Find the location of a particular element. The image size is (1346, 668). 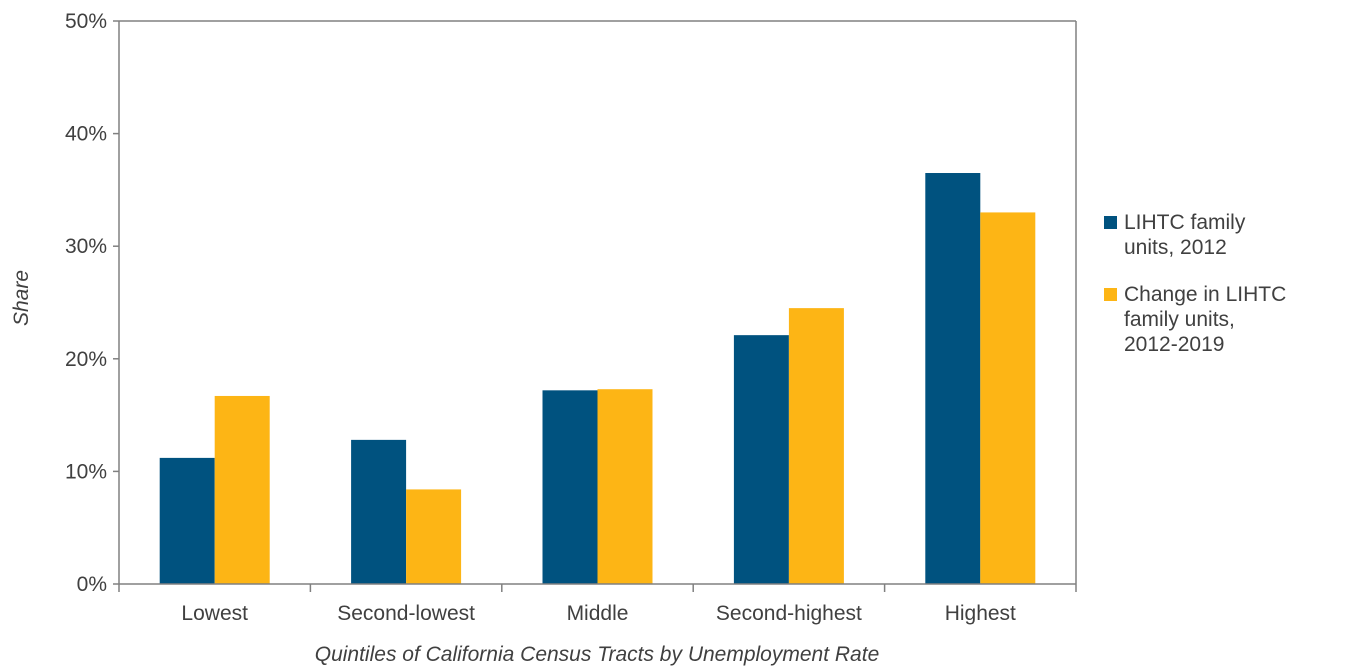

legend-item: LIHTC family units, 2012 is located at coordinates (1224, 235).